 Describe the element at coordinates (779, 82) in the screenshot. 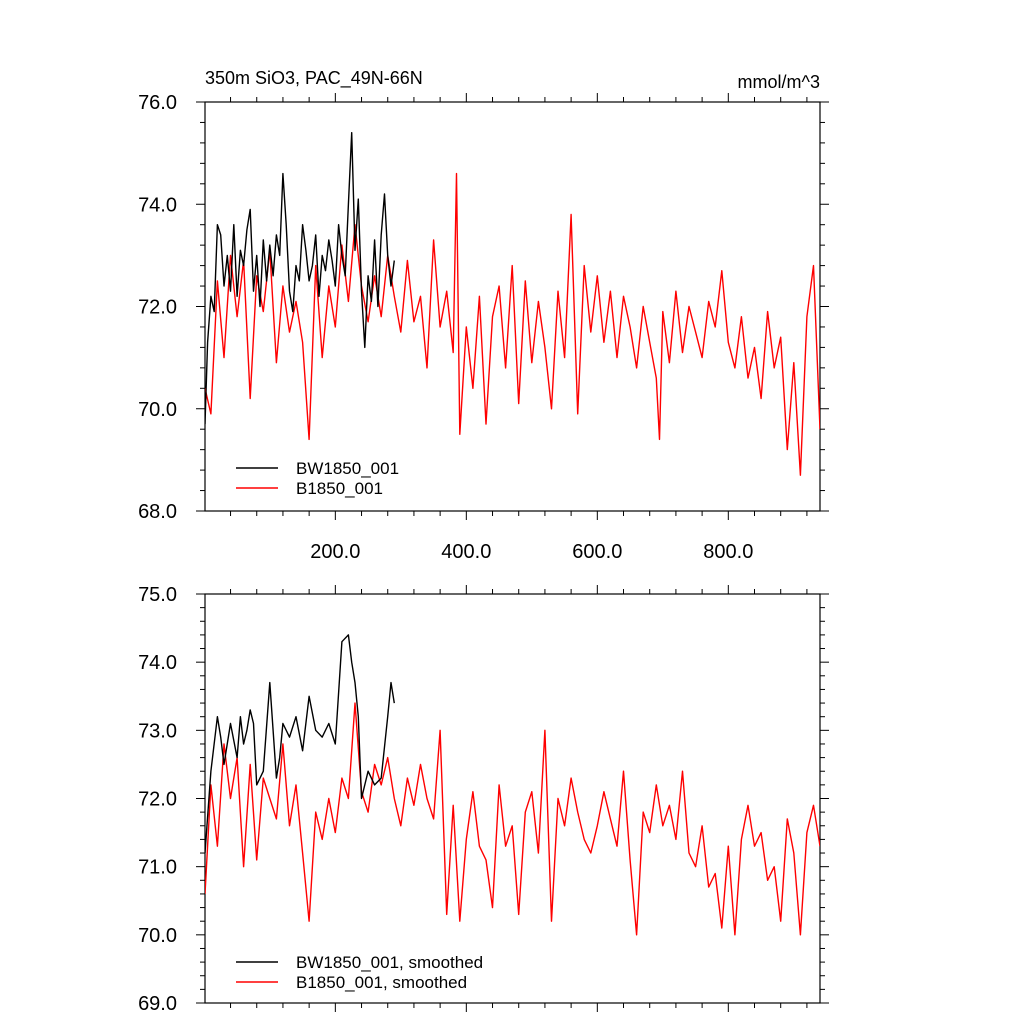

I see `units-label: mmol/m^3` at that location.